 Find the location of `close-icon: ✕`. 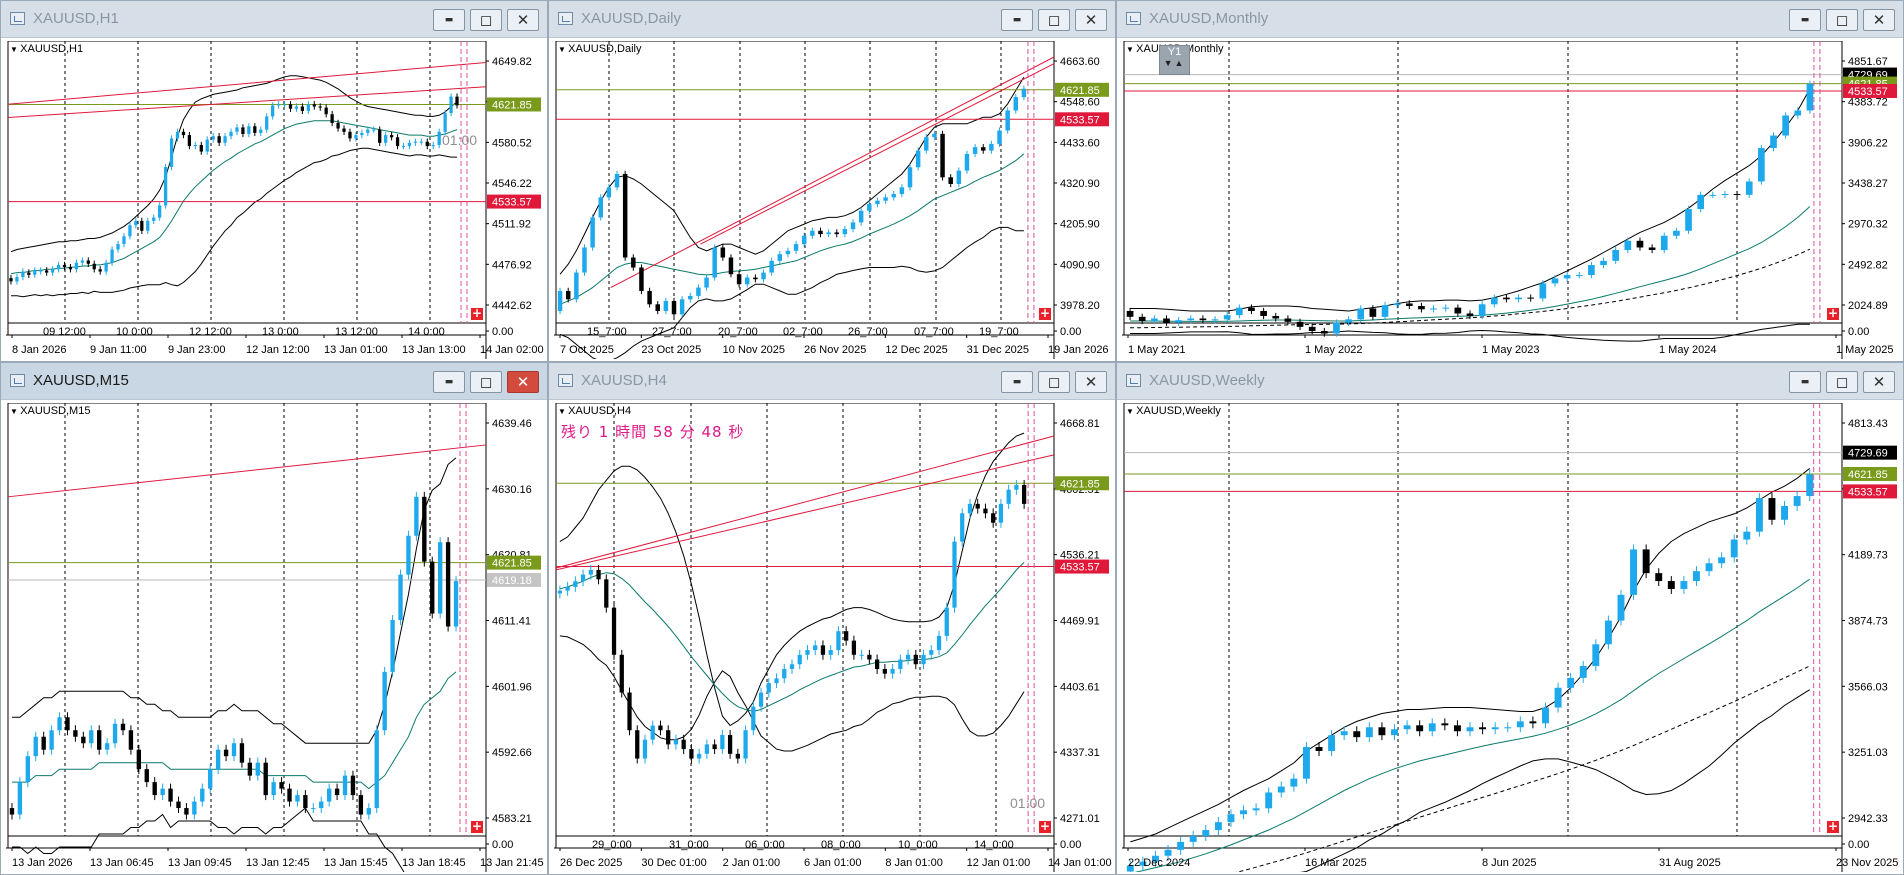

close-icon: ✕ is located at coordinates (1091, 20).